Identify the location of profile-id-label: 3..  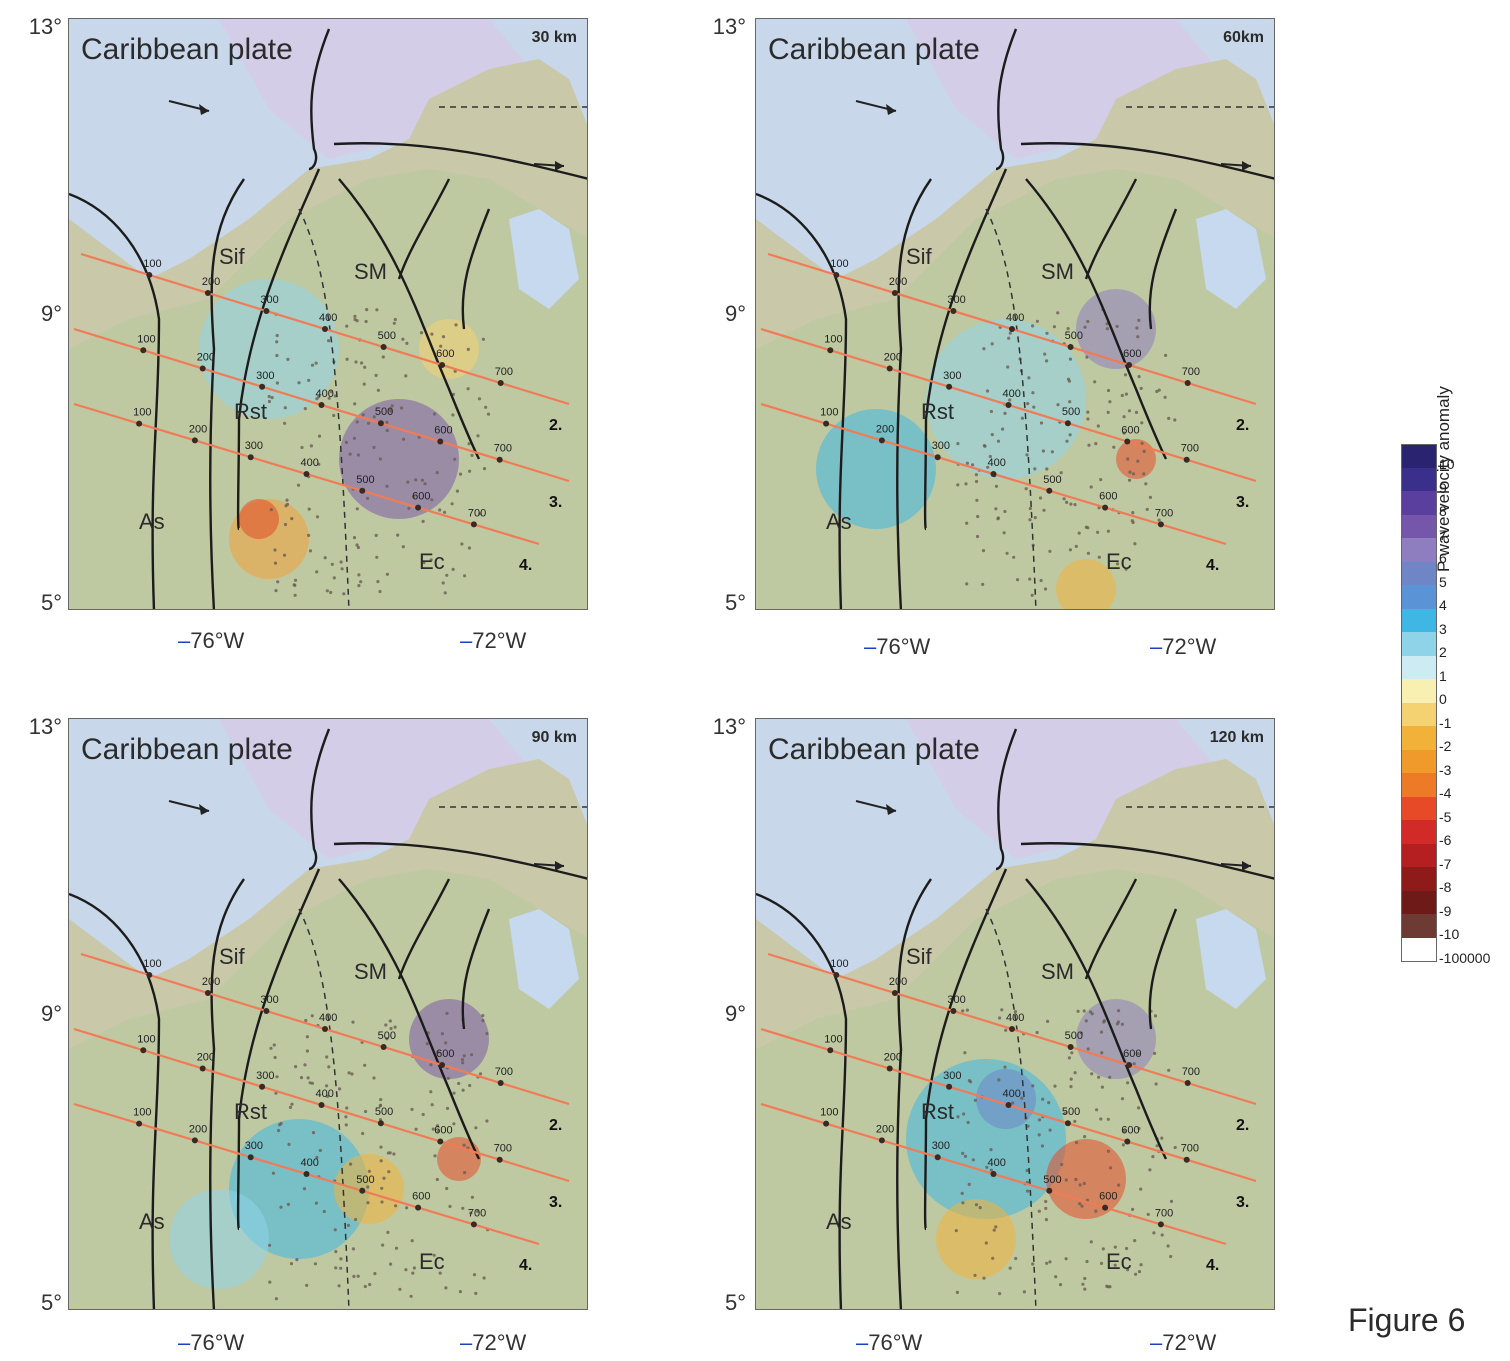
(1242, 1202).